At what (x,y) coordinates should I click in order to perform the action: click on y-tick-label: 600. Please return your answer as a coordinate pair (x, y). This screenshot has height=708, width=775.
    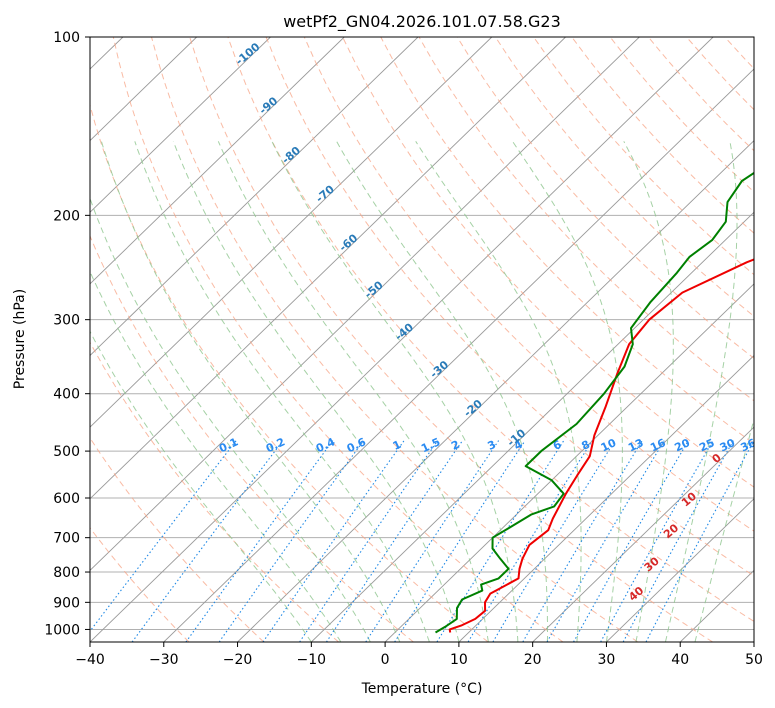
    Looking at the image, I should click on (66, 499).